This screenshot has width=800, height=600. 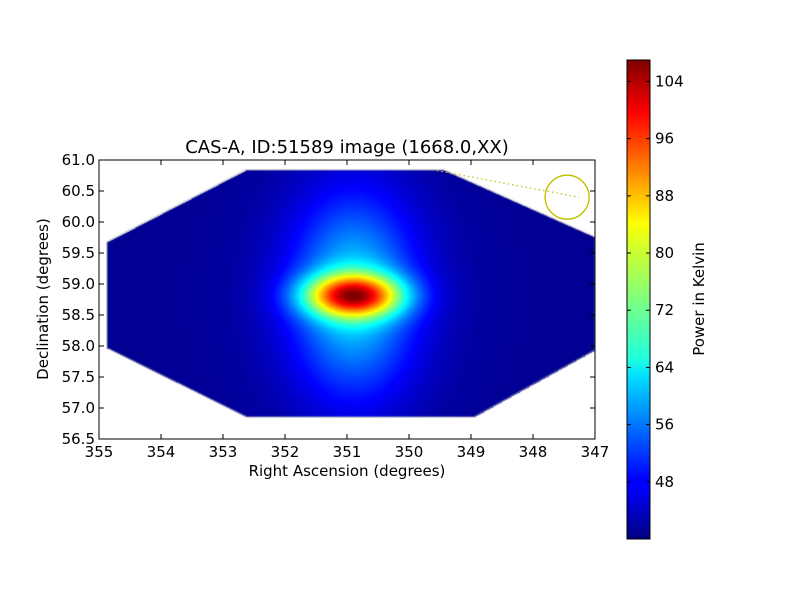 I want to click on x-tick-label: 349, so click(x=471, y=452).